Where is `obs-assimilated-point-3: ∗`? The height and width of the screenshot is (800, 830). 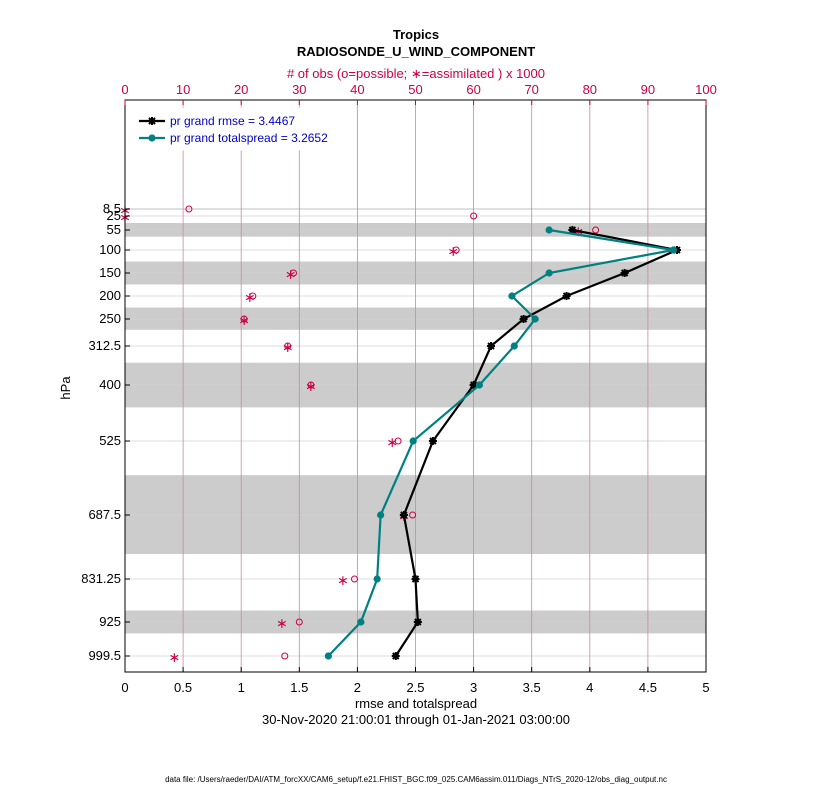
obs-assimilated-point-3: ∗ is located at coordinates (453, 251).